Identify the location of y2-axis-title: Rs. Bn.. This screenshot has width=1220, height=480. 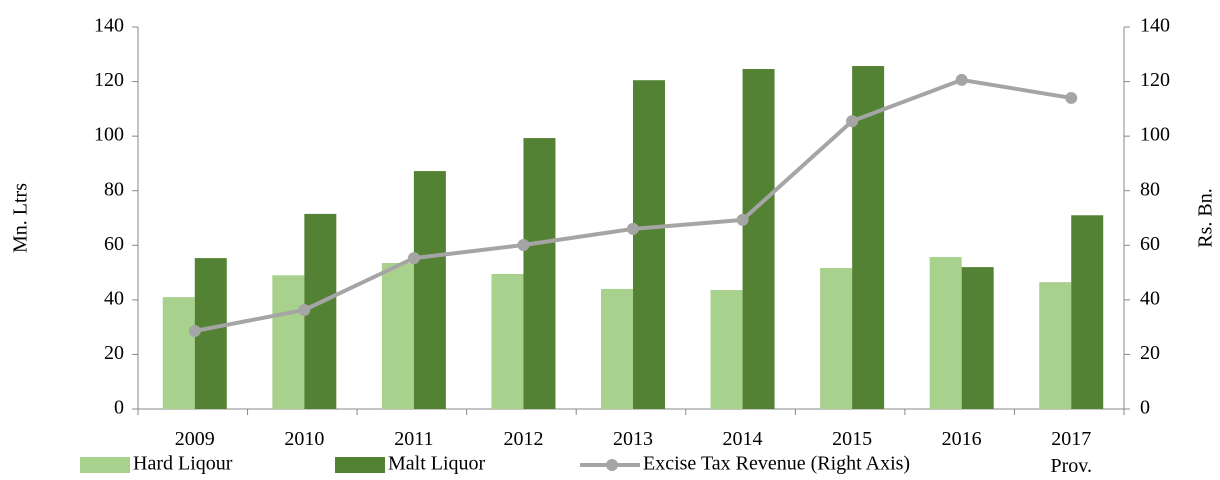
(1206, 217).